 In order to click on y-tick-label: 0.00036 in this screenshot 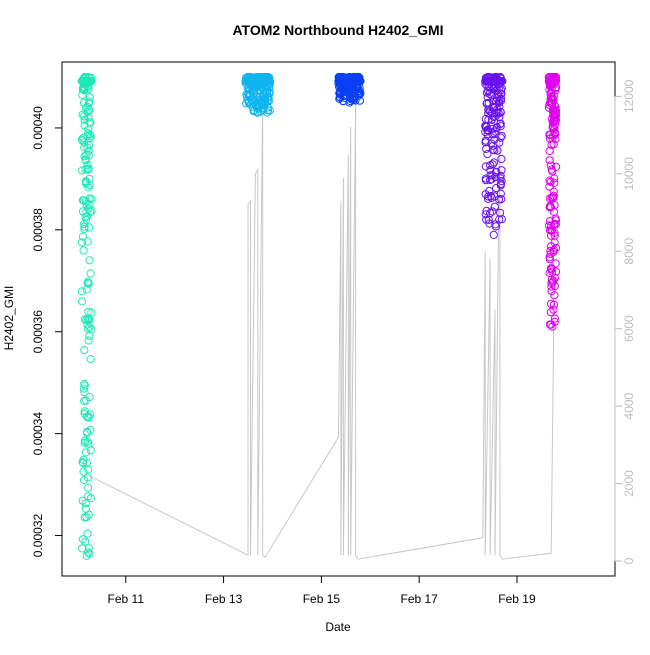, I will do `click(38, 332)`.